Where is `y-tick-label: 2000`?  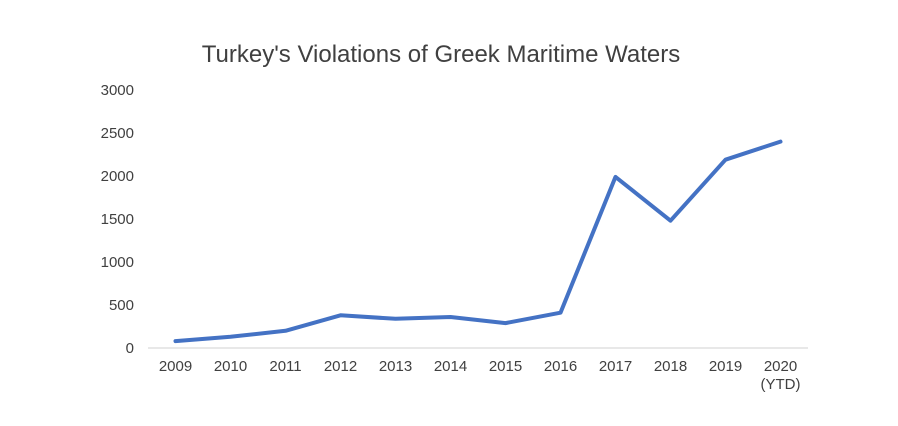
y-tick-label: 2000 is located at coordinates (117, 176).